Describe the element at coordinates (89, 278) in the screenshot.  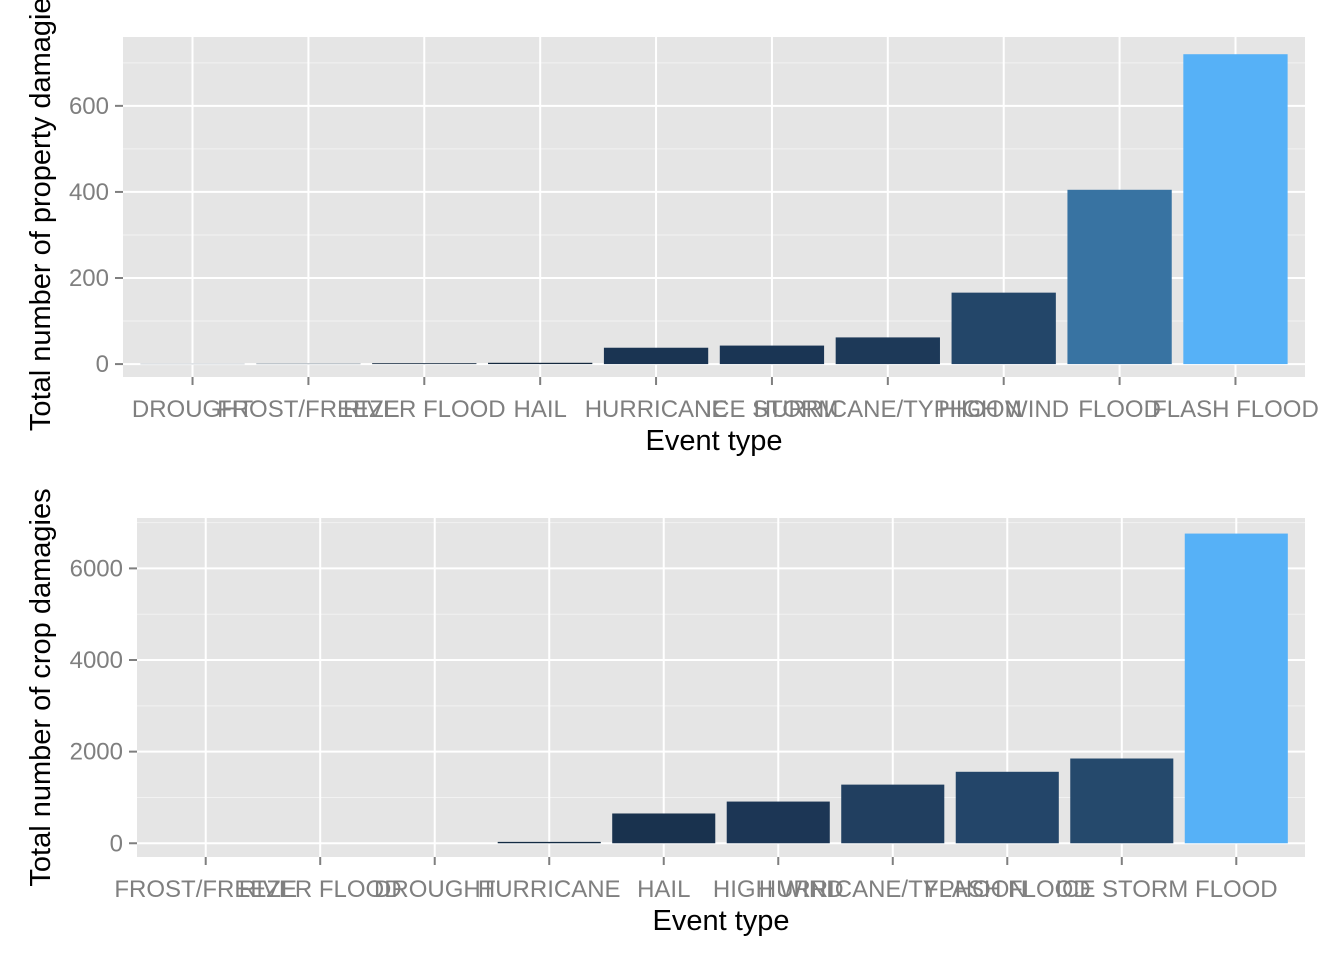
I see `y-tick-label: 200` at that location.